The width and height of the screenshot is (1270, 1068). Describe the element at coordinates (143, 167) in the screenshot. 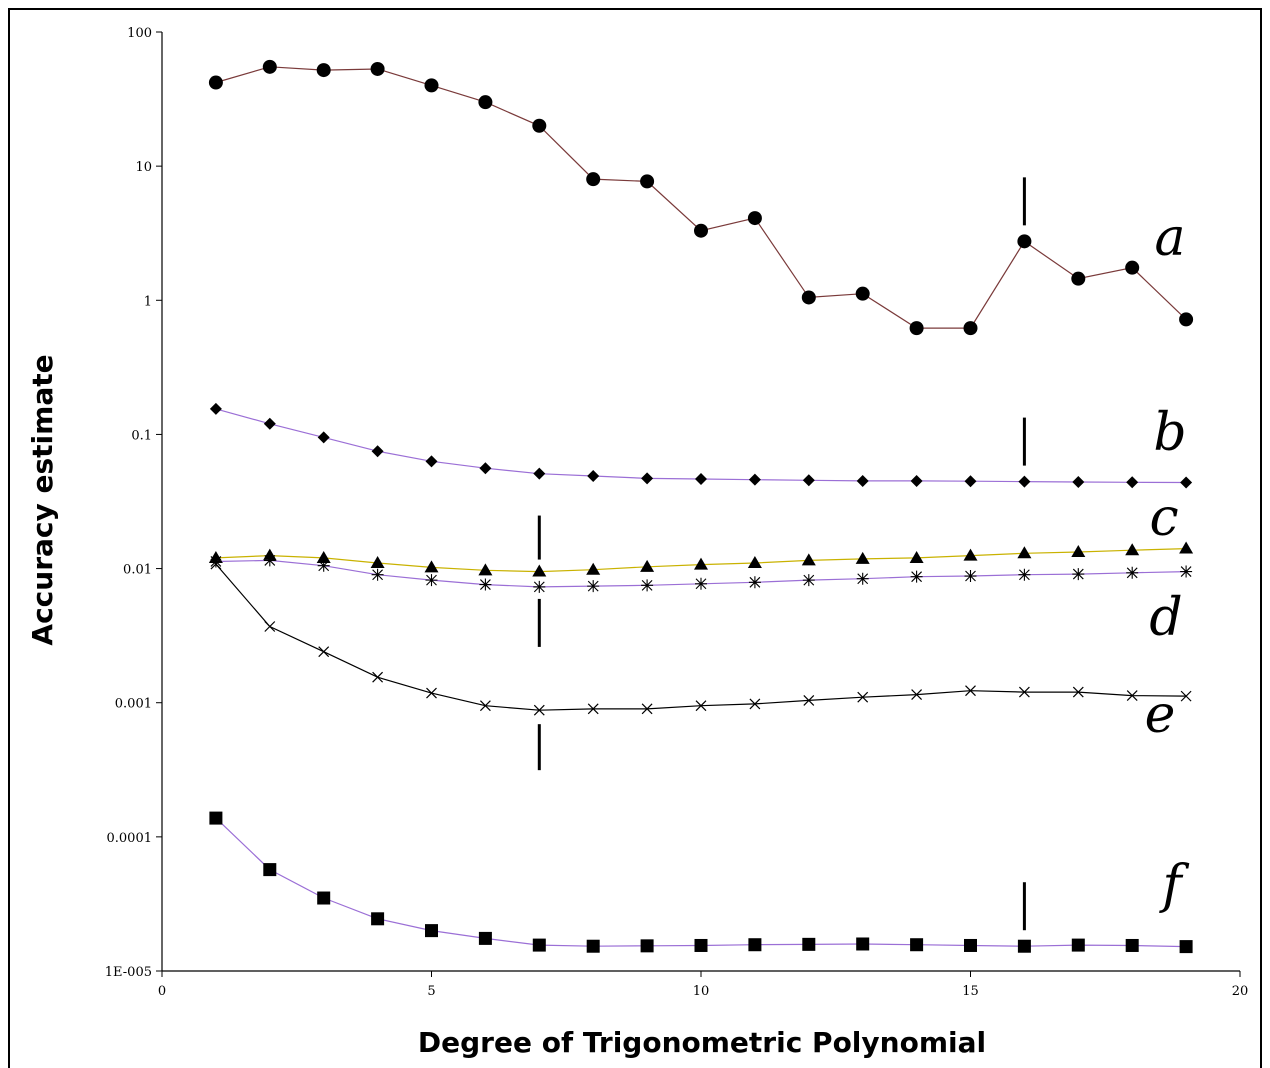

I see `y-tick-label: 10` at that location.